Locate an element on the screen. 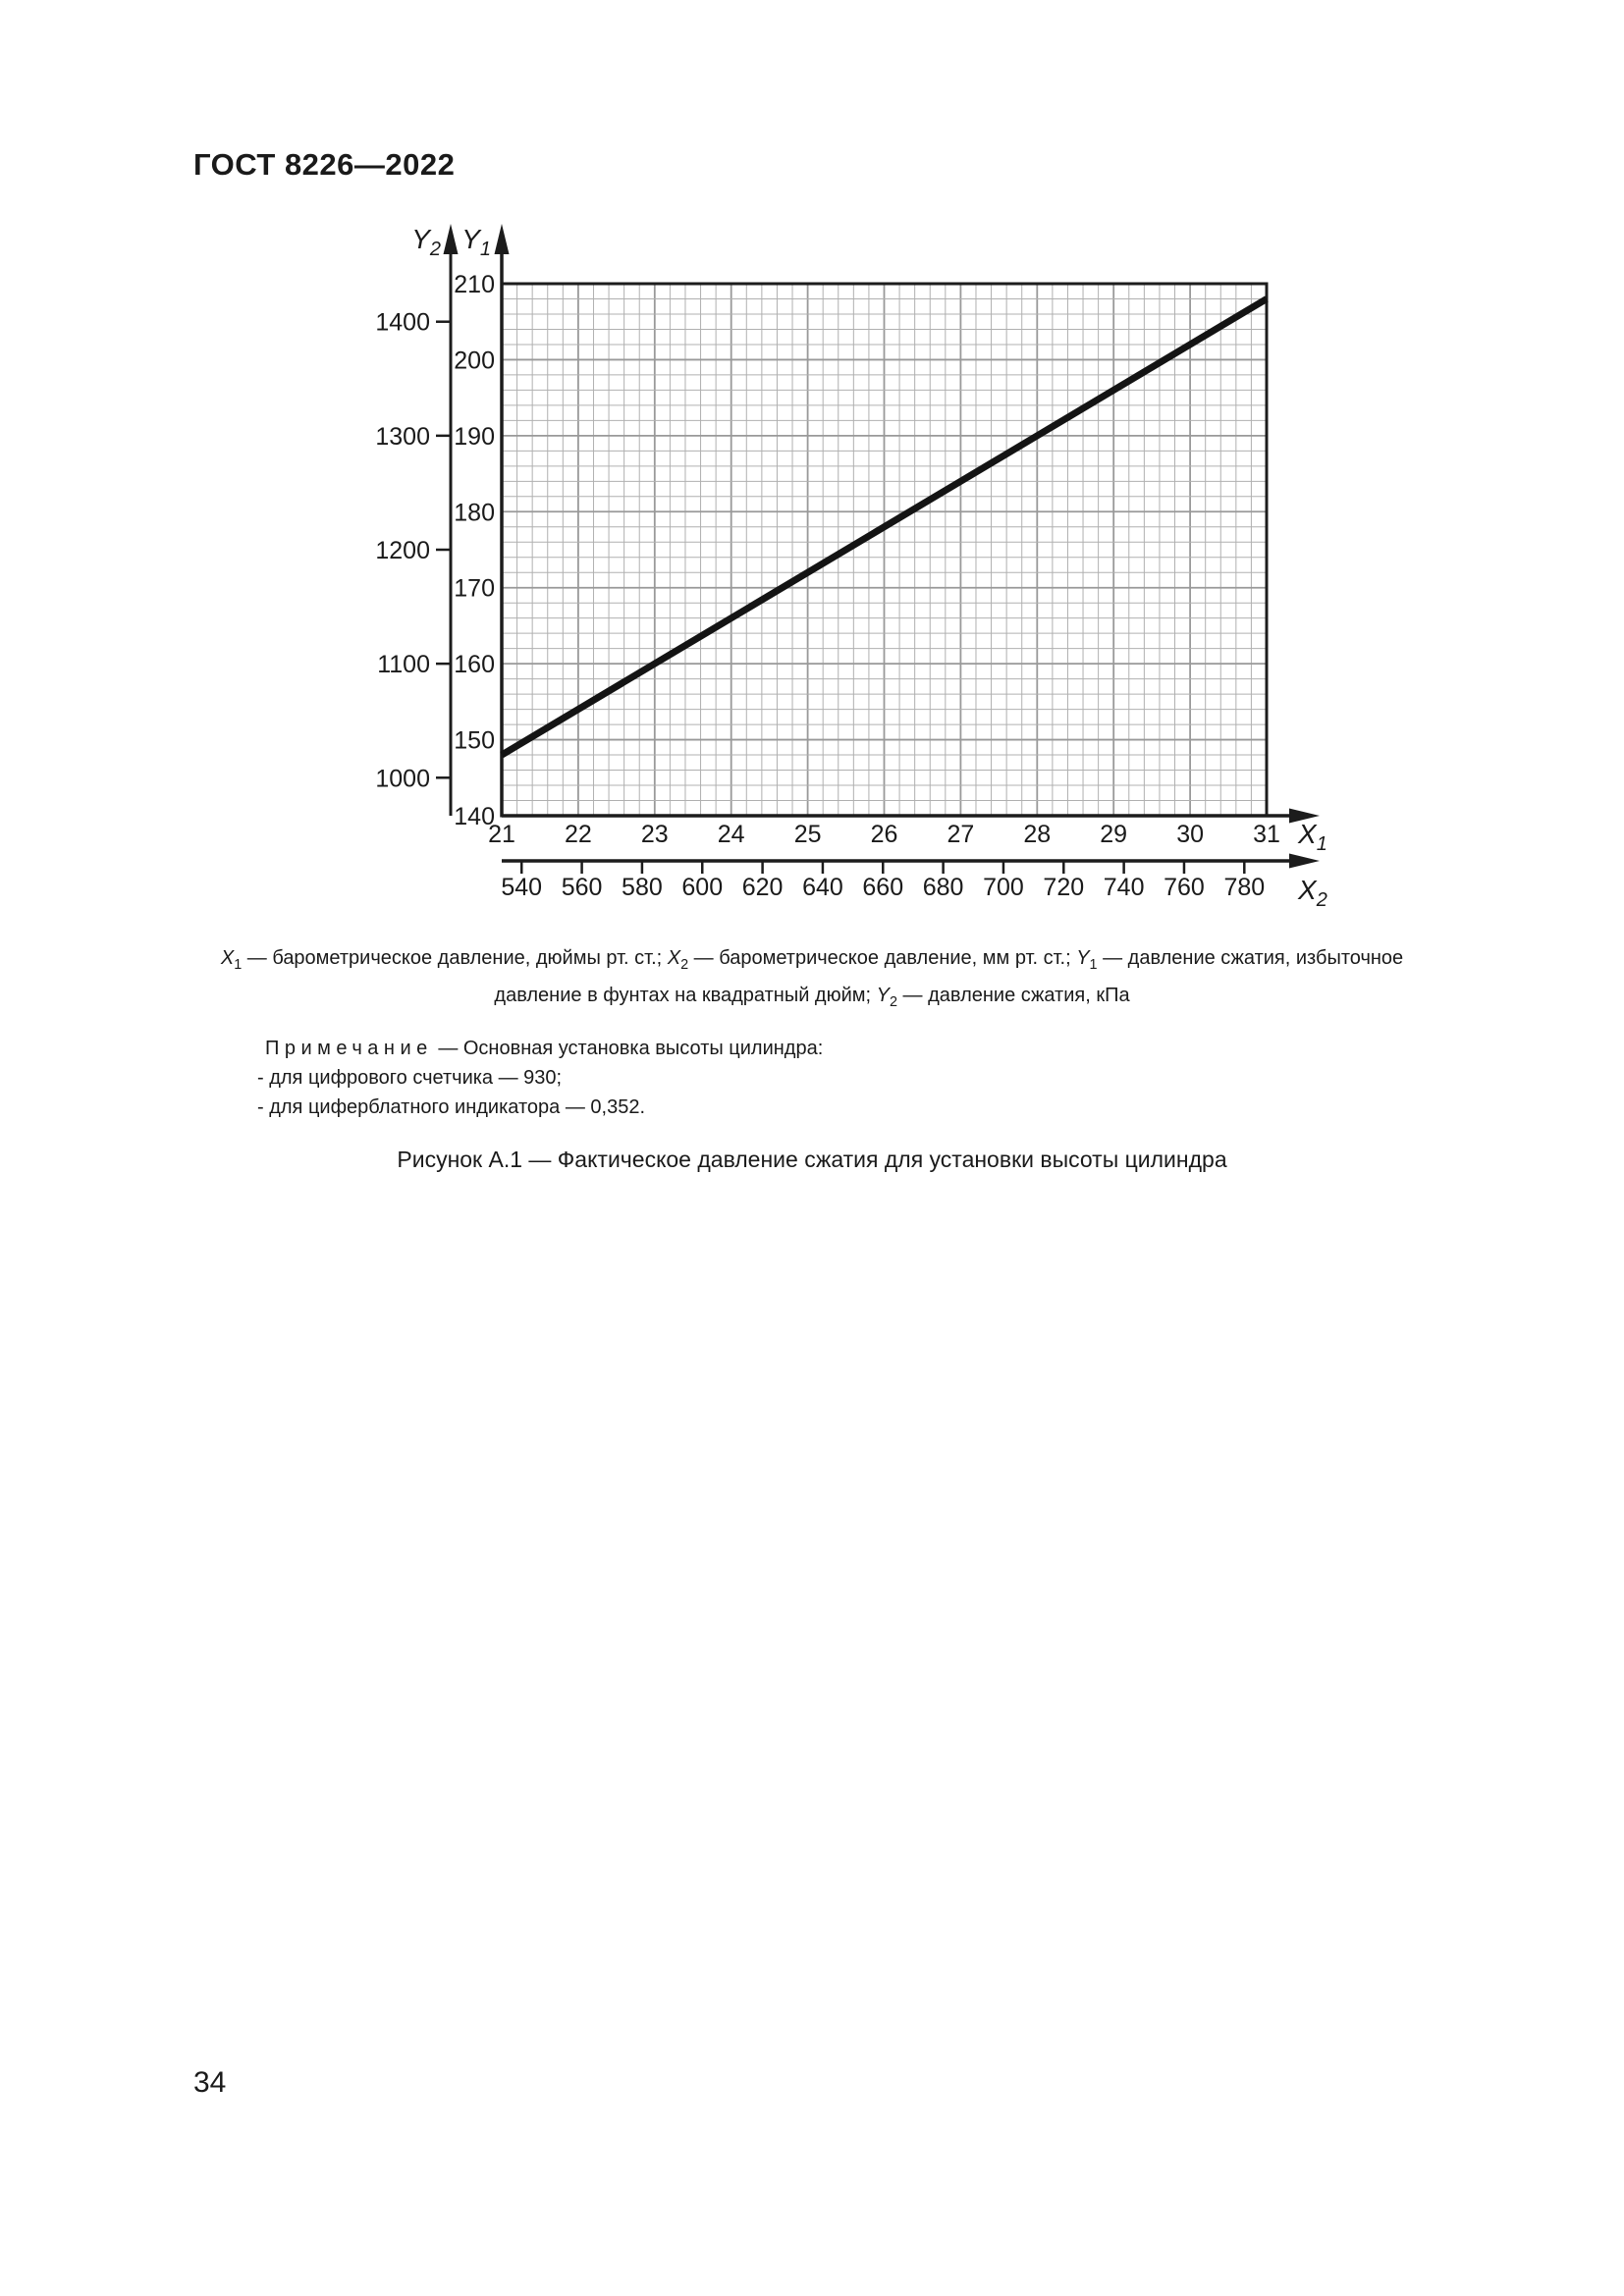  x2-tick-label: 600 is located at coordinates (702, 887).